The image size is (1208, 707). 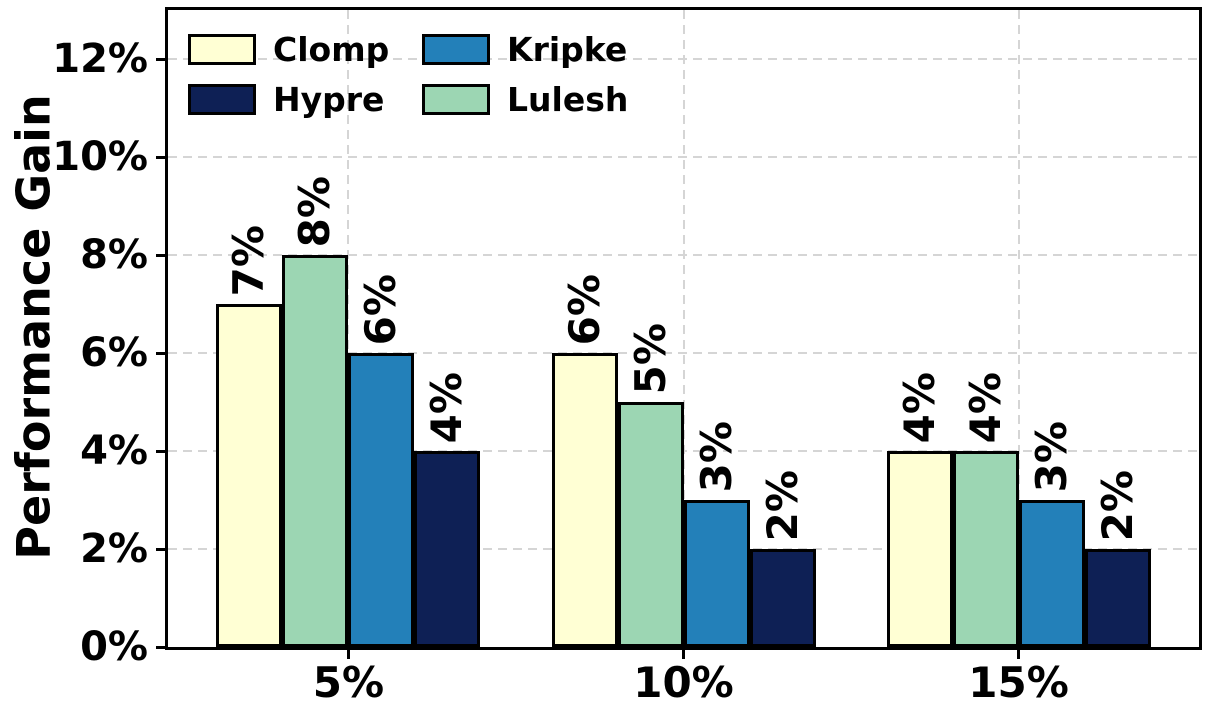 I want to click on legend-label: Hypre, so click(x=329, y=99).